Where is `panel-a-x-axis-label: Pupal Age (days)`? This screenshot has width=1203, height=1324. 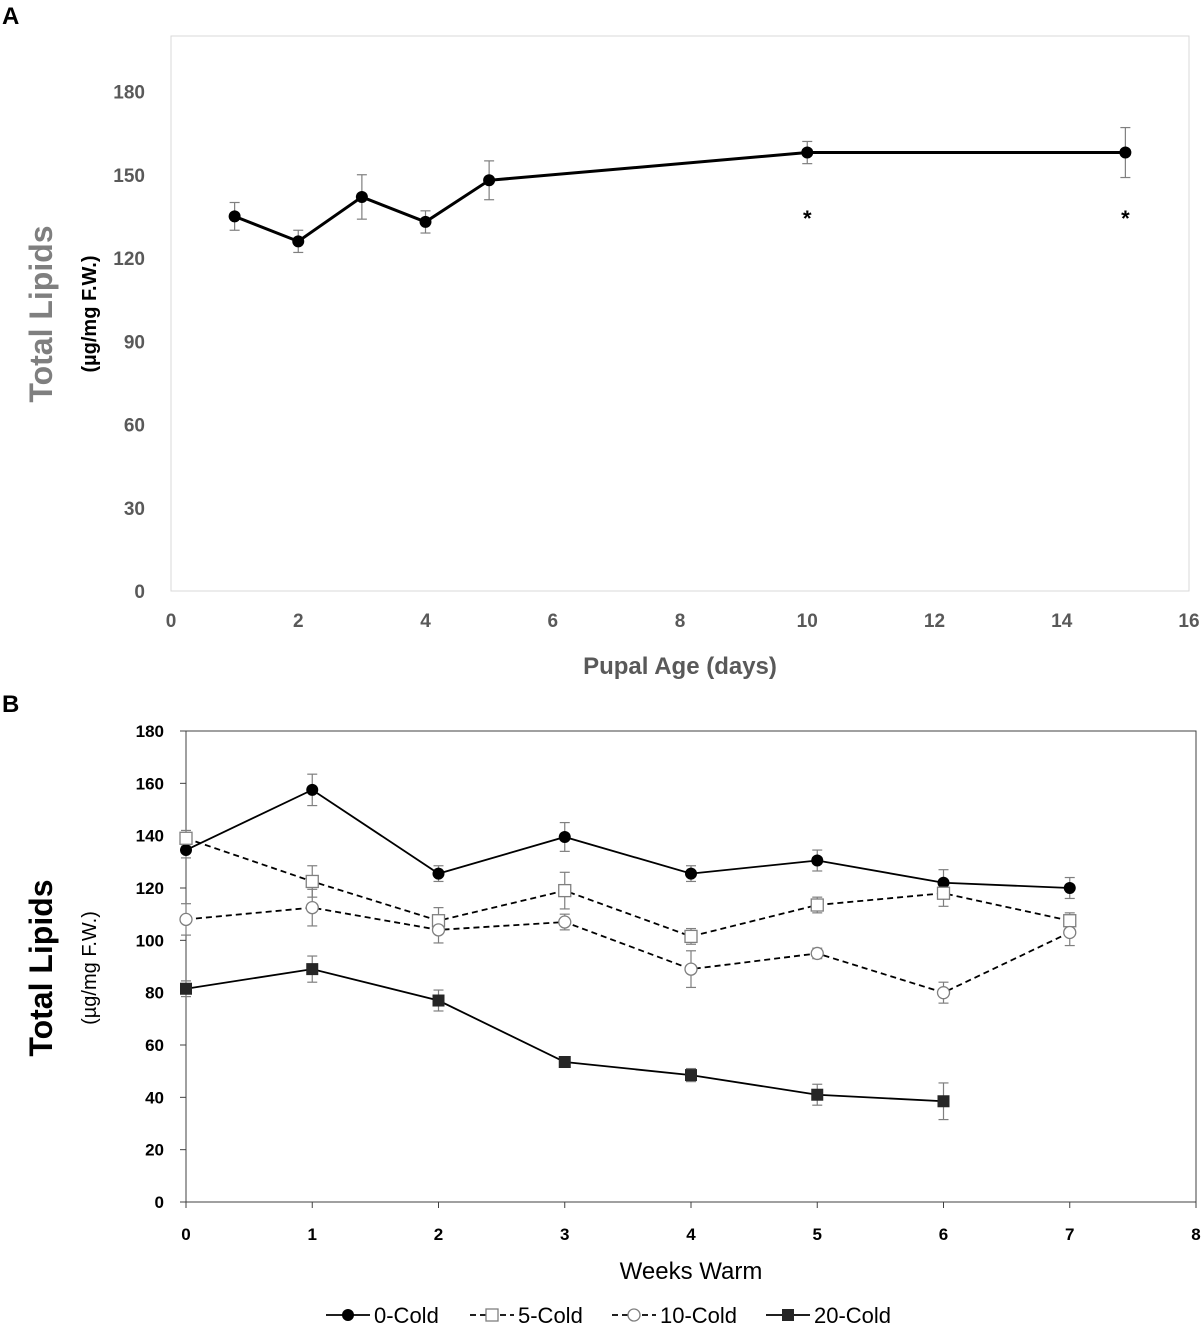 panel-a-x-axis-label: Pupal Age (days) is located at coordinates (680, 666).